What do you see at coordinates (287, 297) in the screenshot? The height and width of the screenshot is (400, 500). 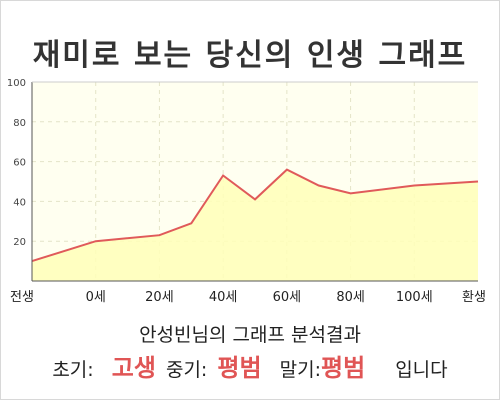 I see `x-tick-label: 60세` at bounding box center [287, 297].